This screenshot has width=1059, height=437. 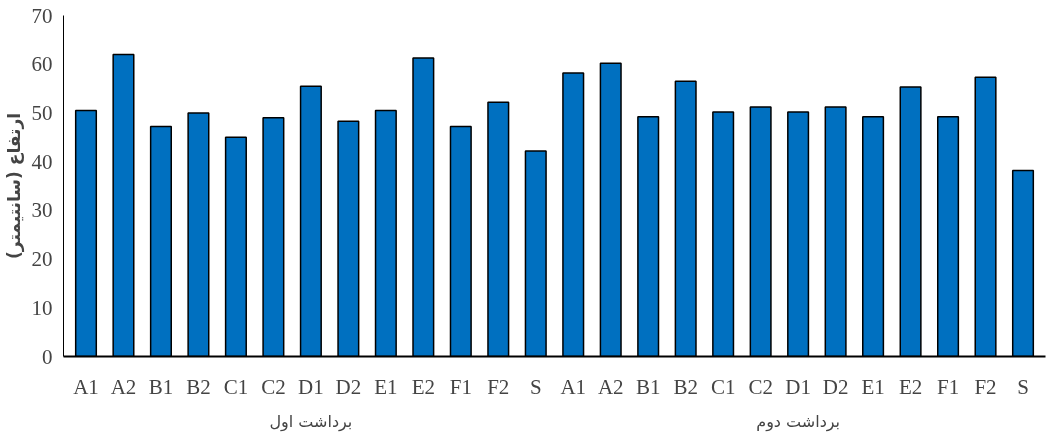 What do you see at coordinates (47, 356) in the screenshot?
I see `y-tick-label: 0` at bounding box center [47, 356].